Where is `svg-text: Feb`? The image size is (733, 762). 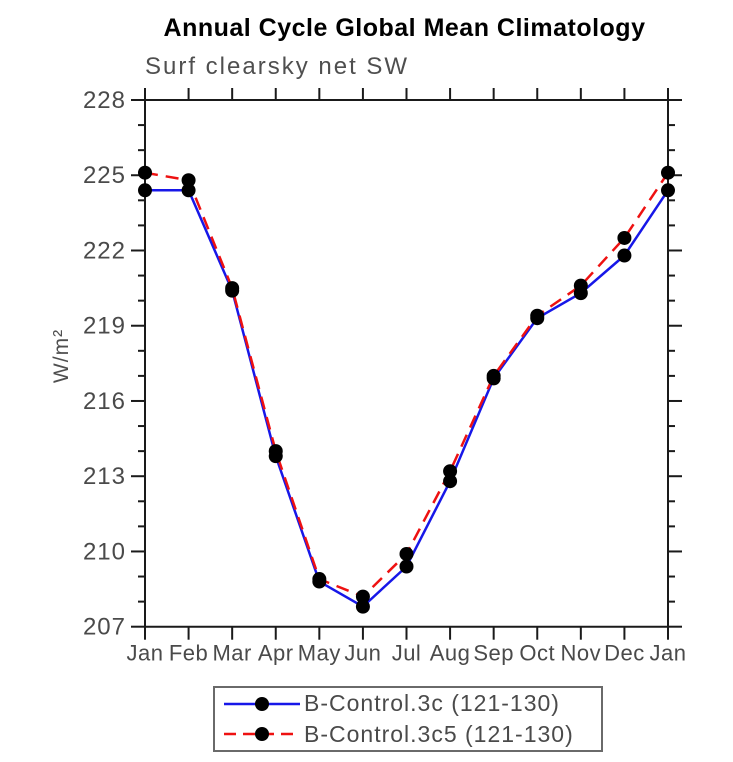
svg-text: Feb is located at coordinates (188, 653).